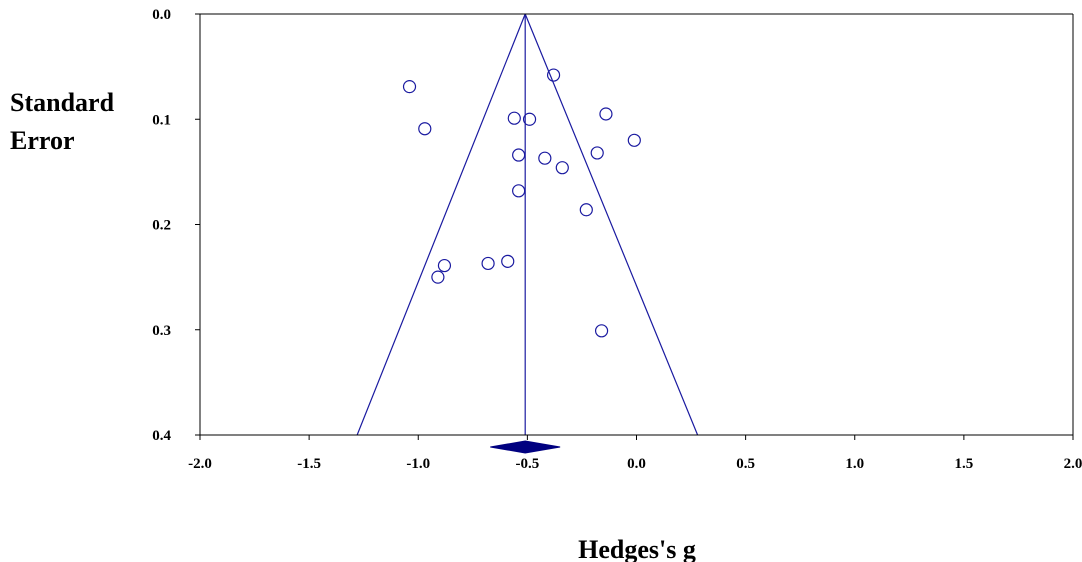 The width and height of the screenshot is (1082, 562). Describe the element at coordinates (161, 120) in the screenshot. I see `y-tick-label-2: 0.1` at that location.